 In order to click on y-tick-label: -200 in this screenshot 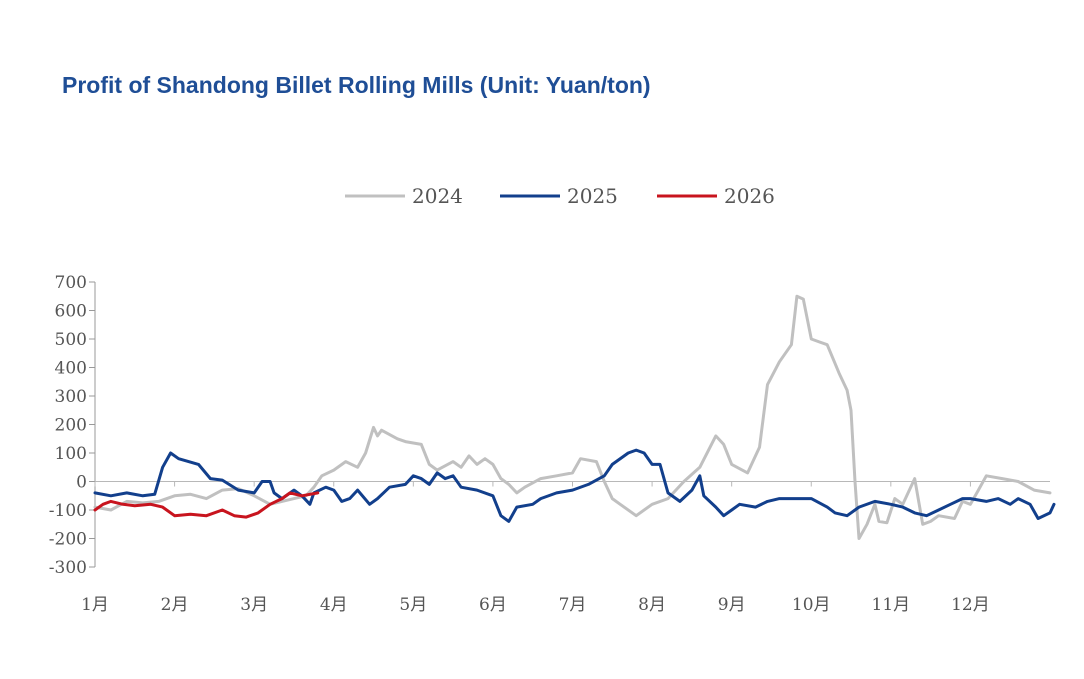, I will do `click(68, 540)`.